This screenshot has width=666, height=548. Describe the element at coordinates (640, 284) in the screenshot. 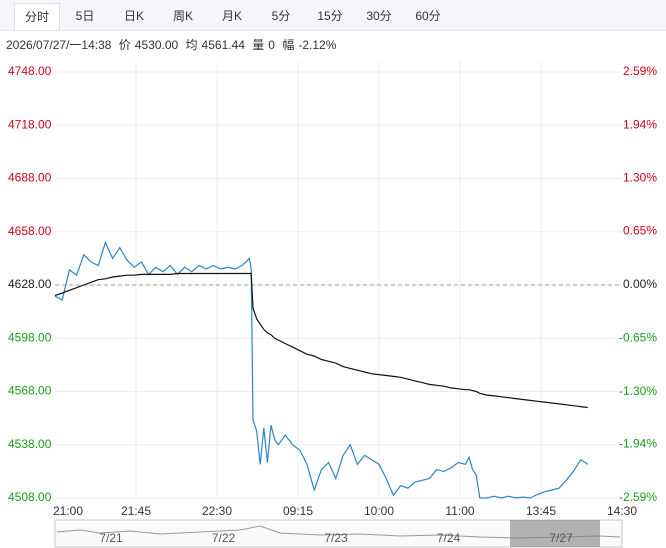

I see `y2-tick-label: 0.00%` at that location.